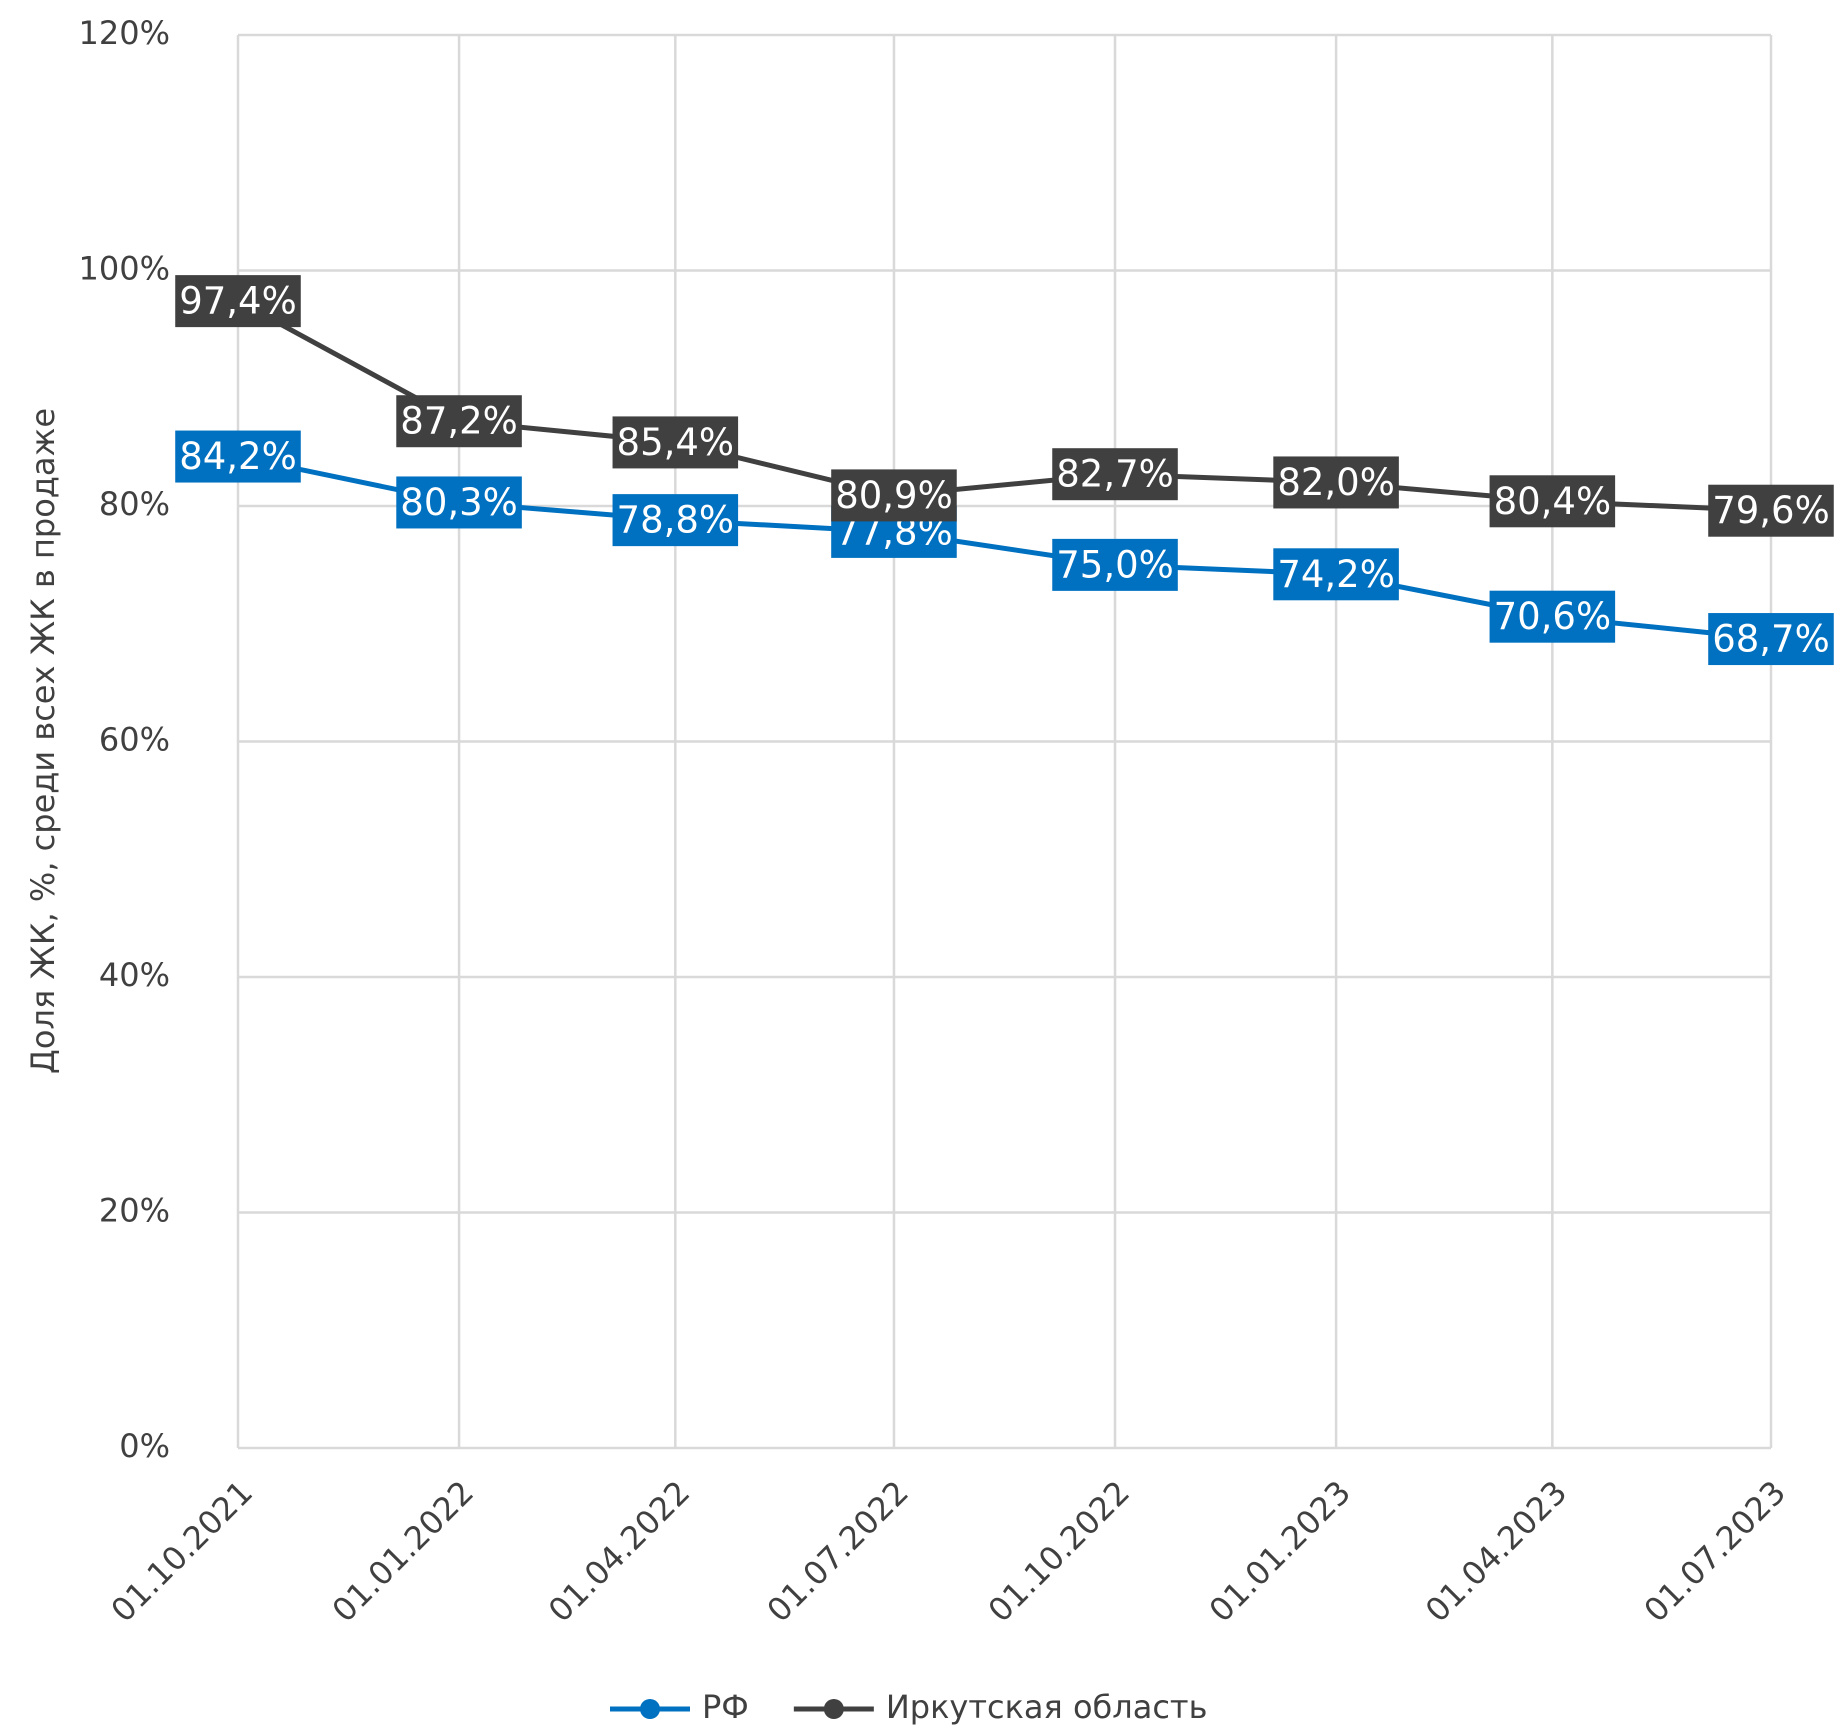 This screenshot has width=1839, height=1729. What do you see at coordinates (134, 504) in the screenshot?
I see `y-tick-label: 80%` at bounding box center [134, 504].